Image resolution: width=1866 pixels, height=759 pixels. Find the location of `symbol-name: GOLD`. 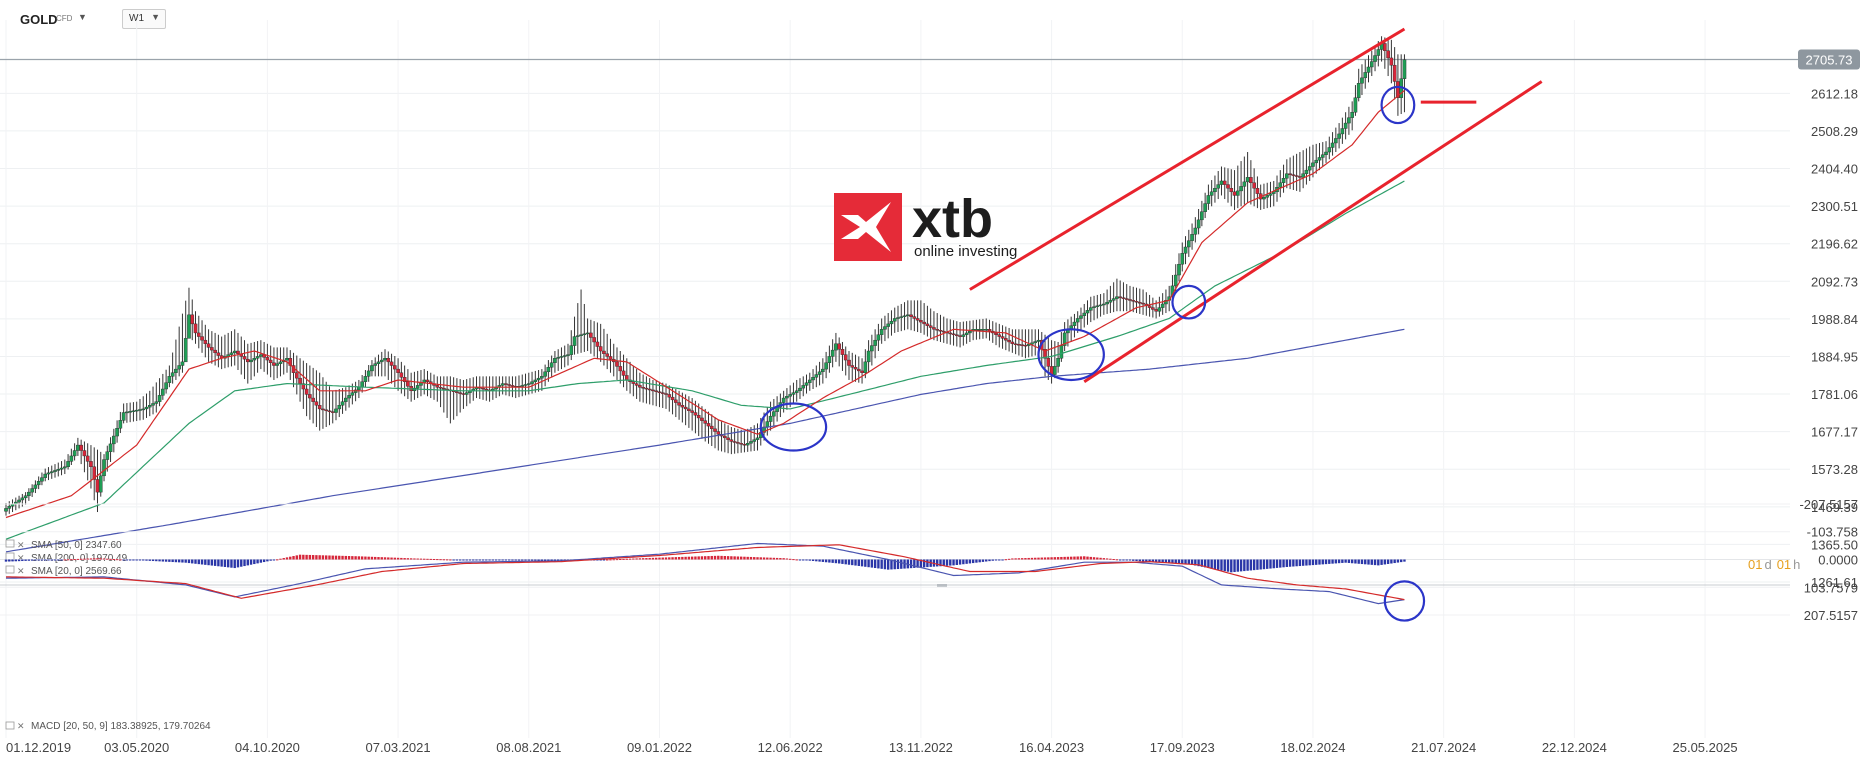

symbol-name: GOLD is located at coordinates (39, 19).